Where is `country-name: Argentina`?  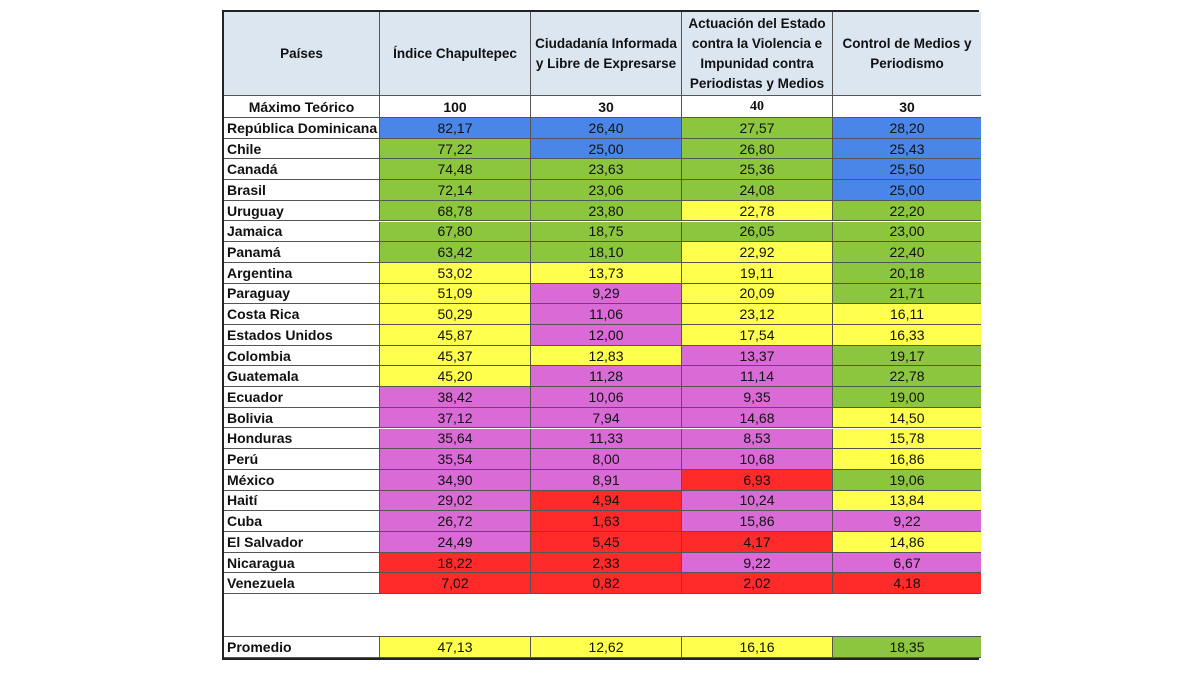
country-name: Argentina is located at coordinates (302, 273).